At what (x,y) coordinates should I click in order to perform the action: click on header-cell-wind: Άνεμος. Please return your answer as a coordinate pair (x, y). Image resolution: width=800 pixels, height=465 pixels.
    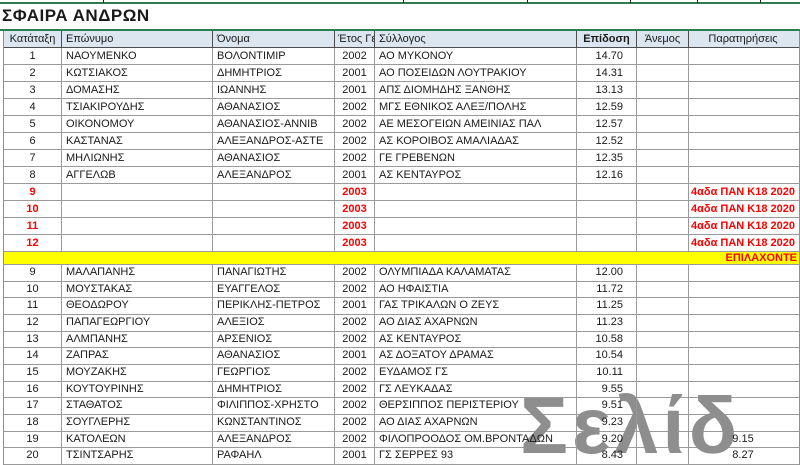
    Looking at the image, I should click on (663, 39).